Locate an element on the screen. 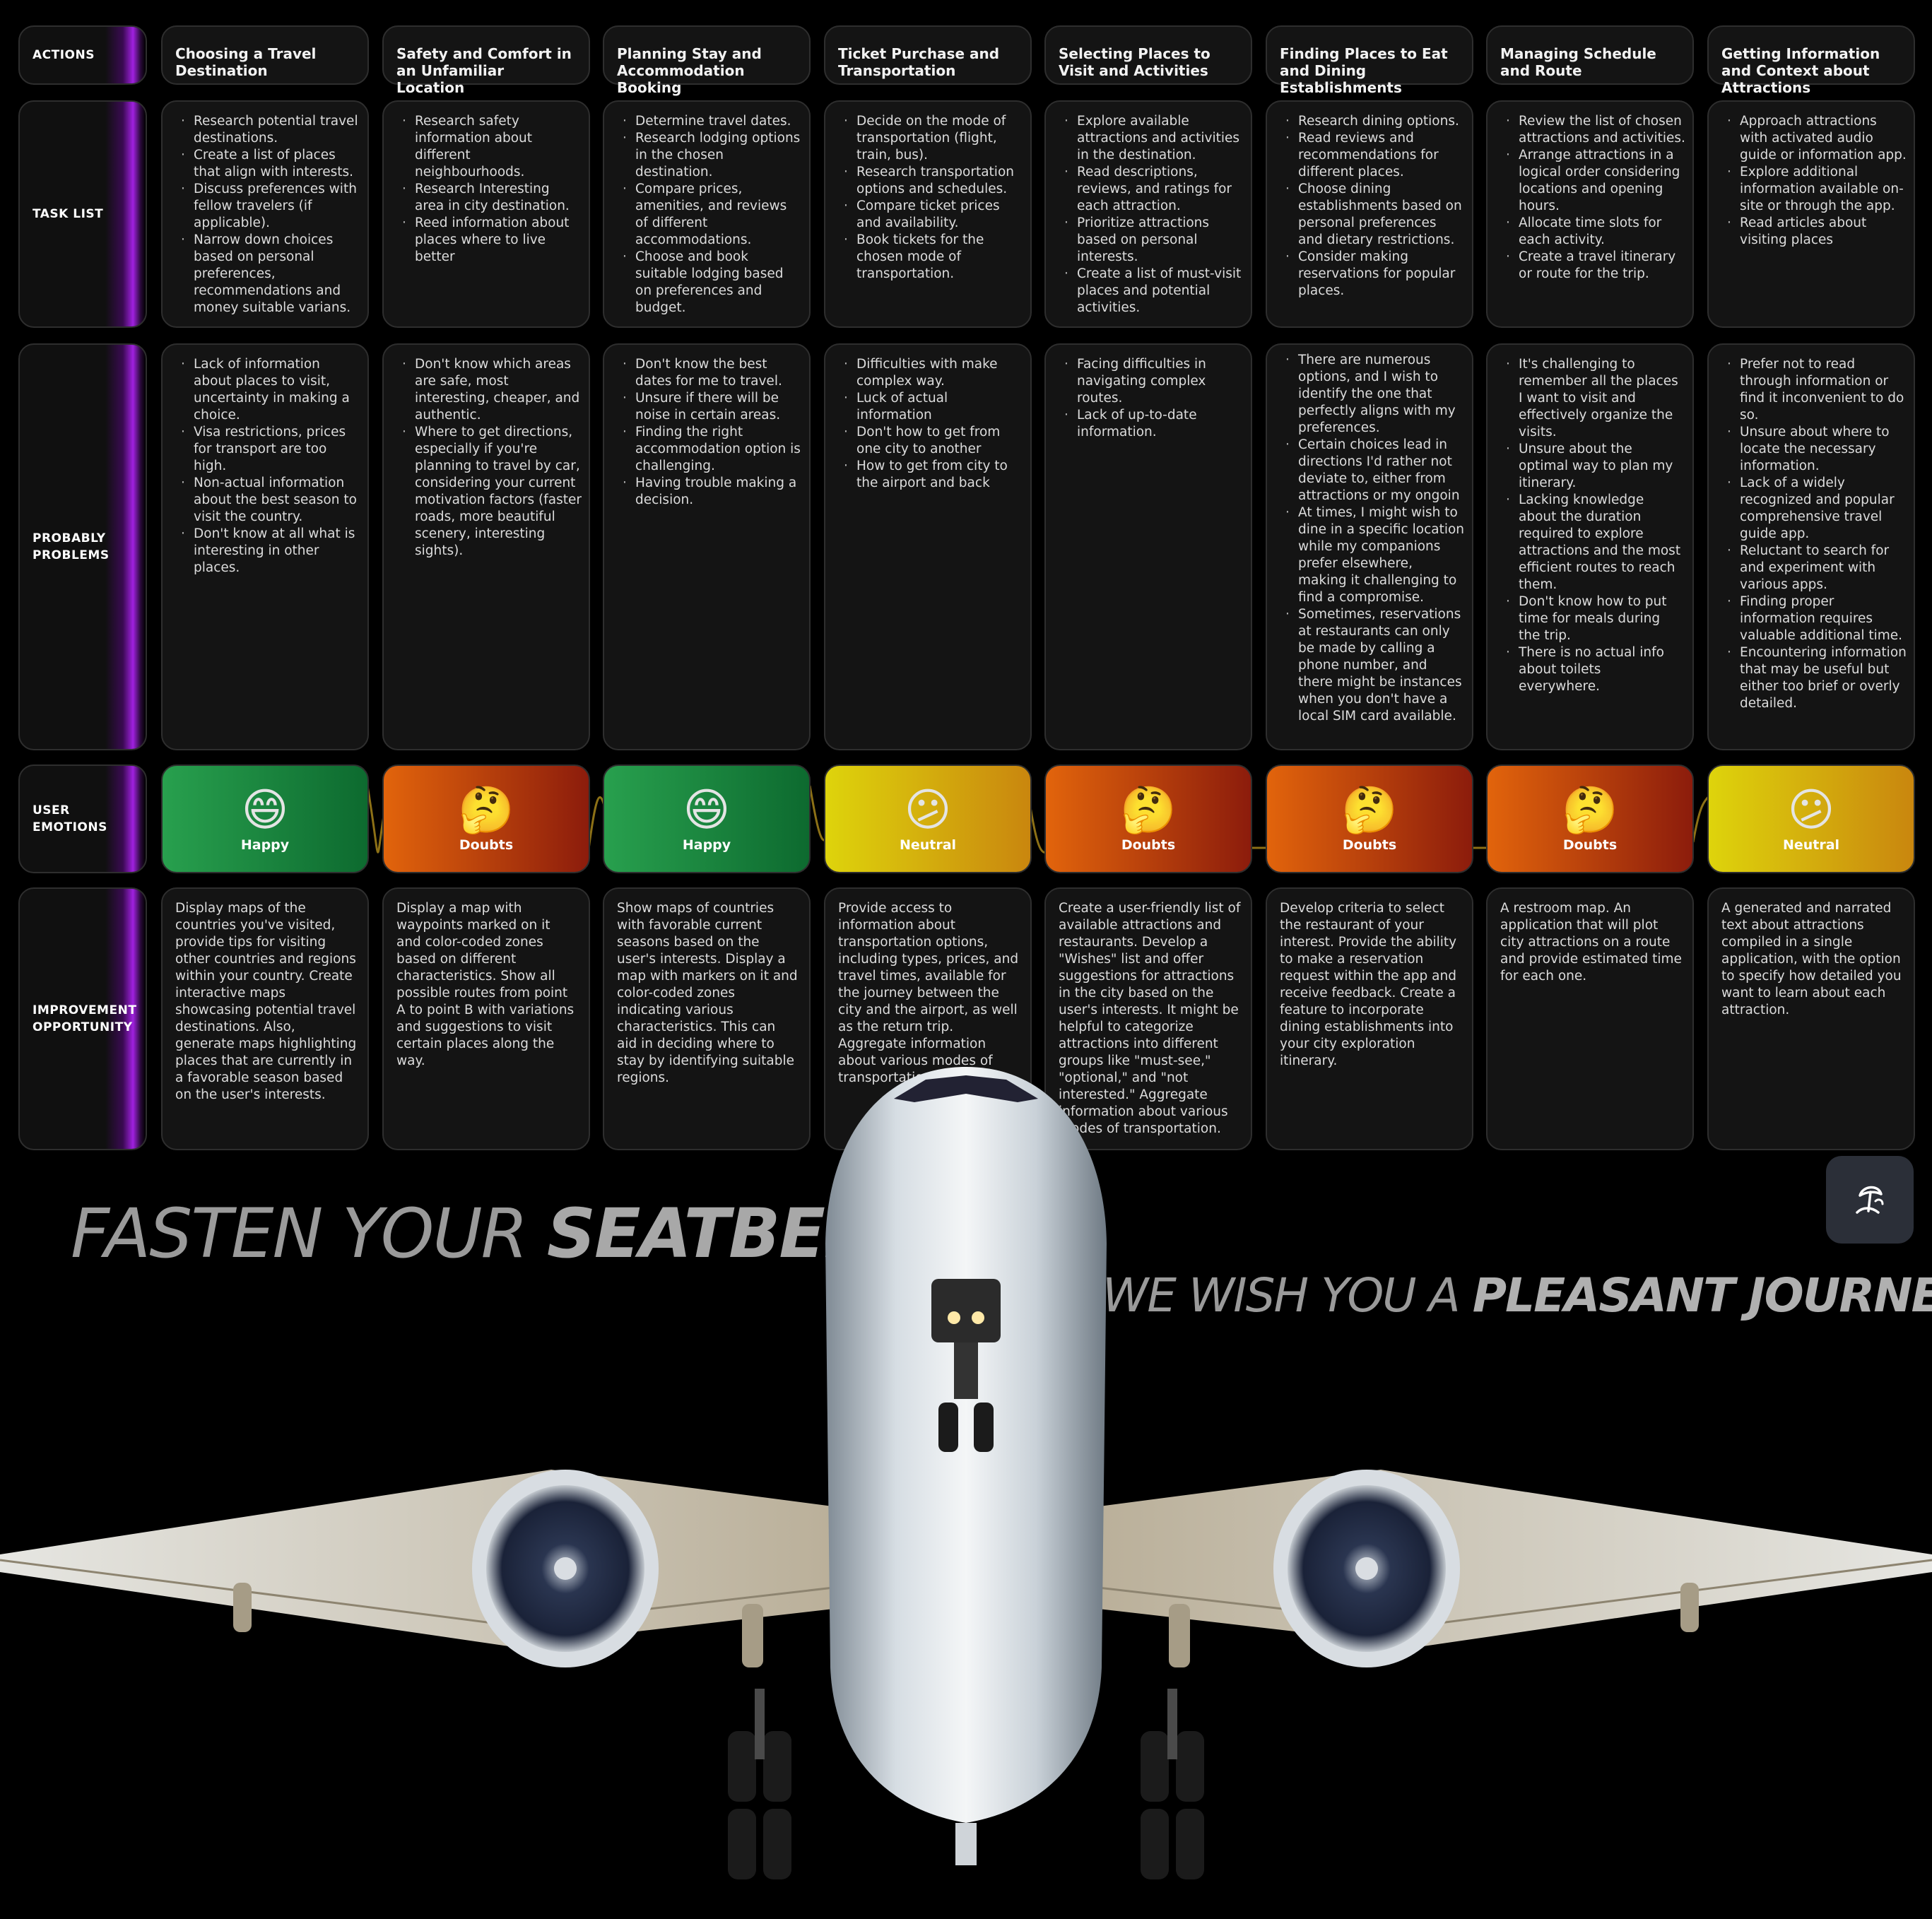 The image size is (1932, 1919). emotion-face-icon: 😕 is located at coordinates (1811, 810).